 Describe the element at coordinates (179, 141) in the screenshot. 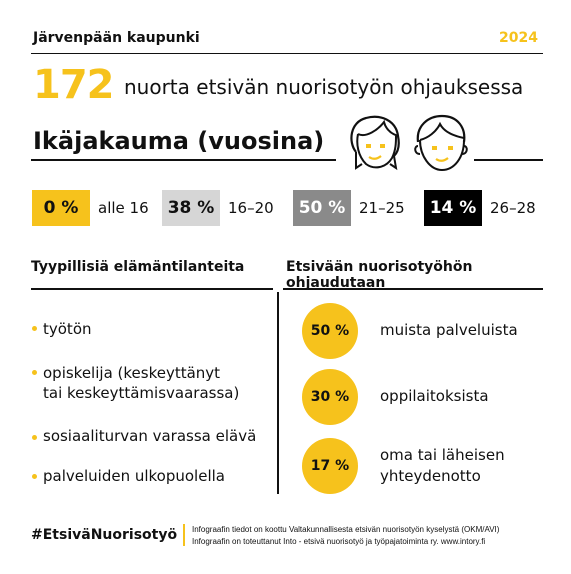

I see `age-title: Ikäjakauma (vuosina)` at that location.